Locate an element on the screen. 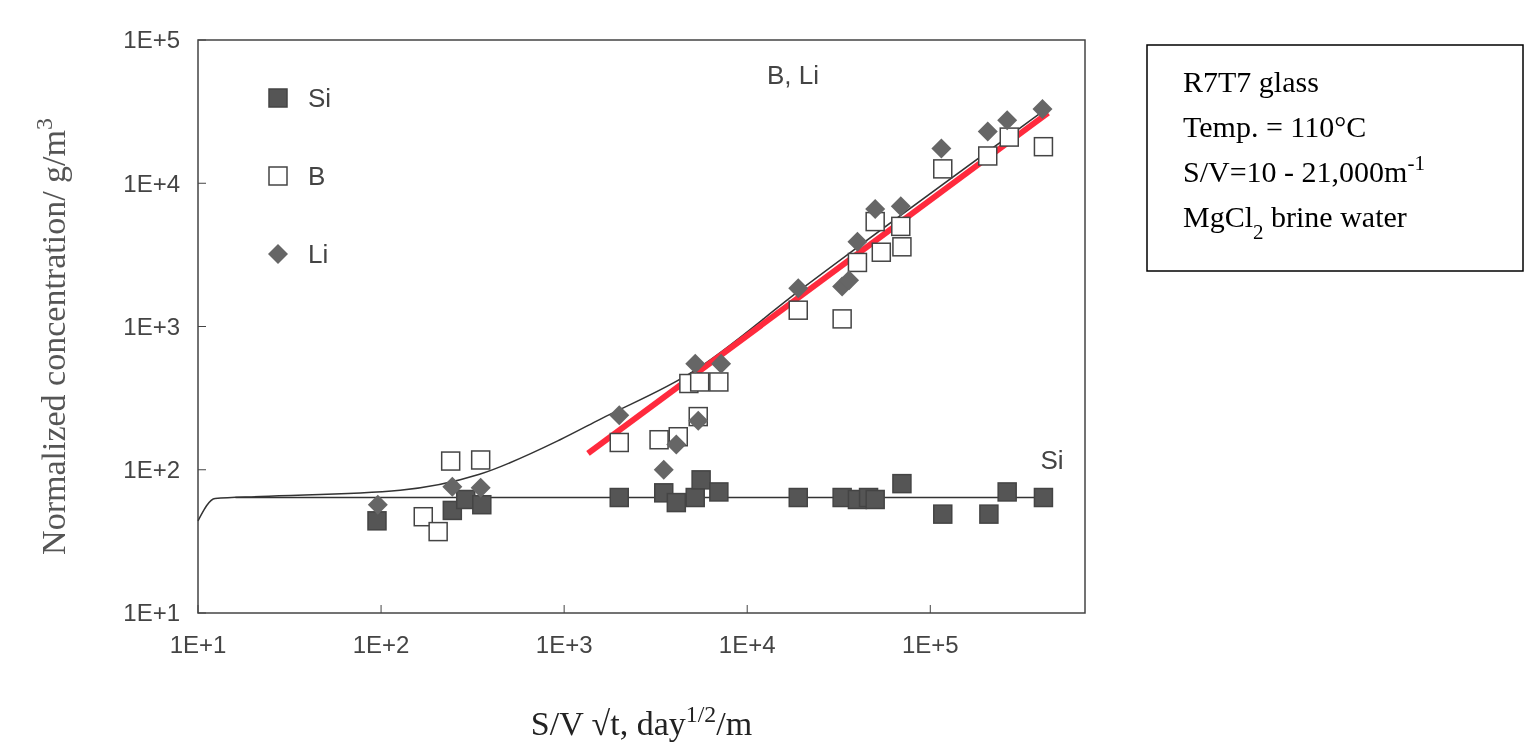 The height and width of the screenshot is (753, 1528). x-tick-label: 1E+3 is located at coordinates (564, 644).